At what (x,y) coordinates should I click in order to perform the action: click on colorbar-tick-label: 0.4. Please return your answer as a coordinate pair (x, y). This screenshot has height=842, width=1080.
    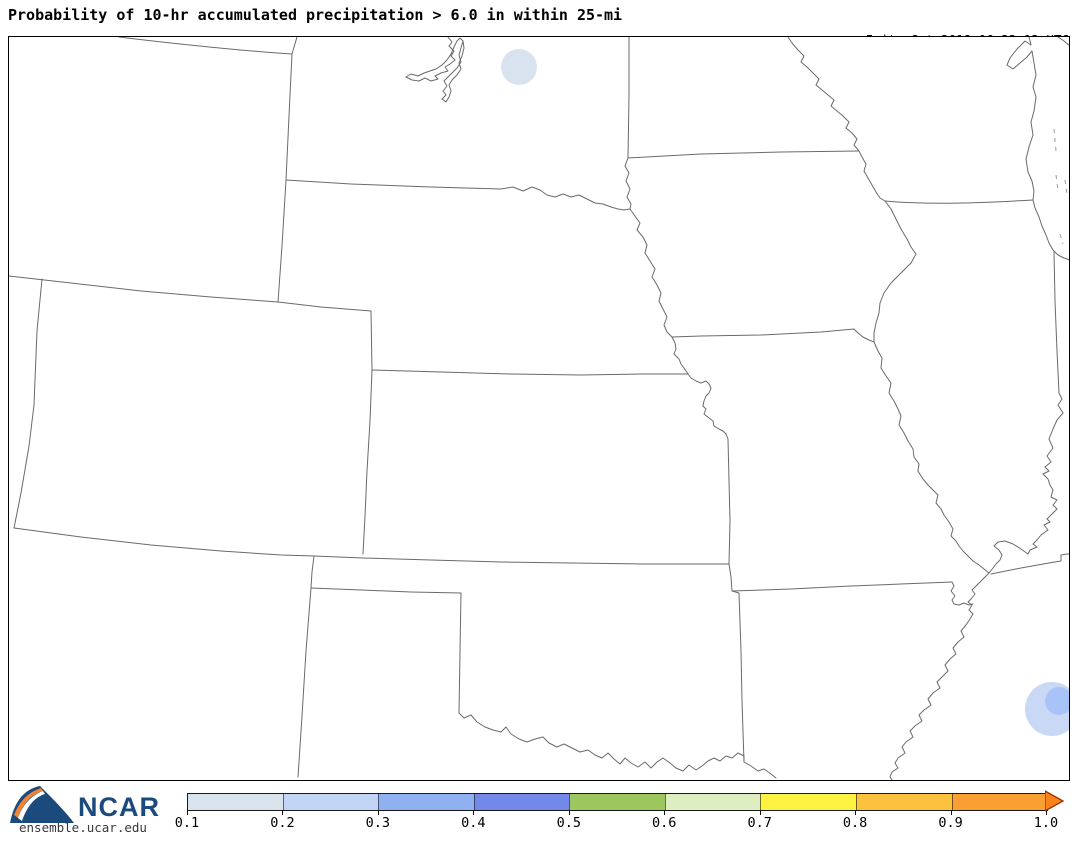
    Looking at the image, I should click on (473, 823).